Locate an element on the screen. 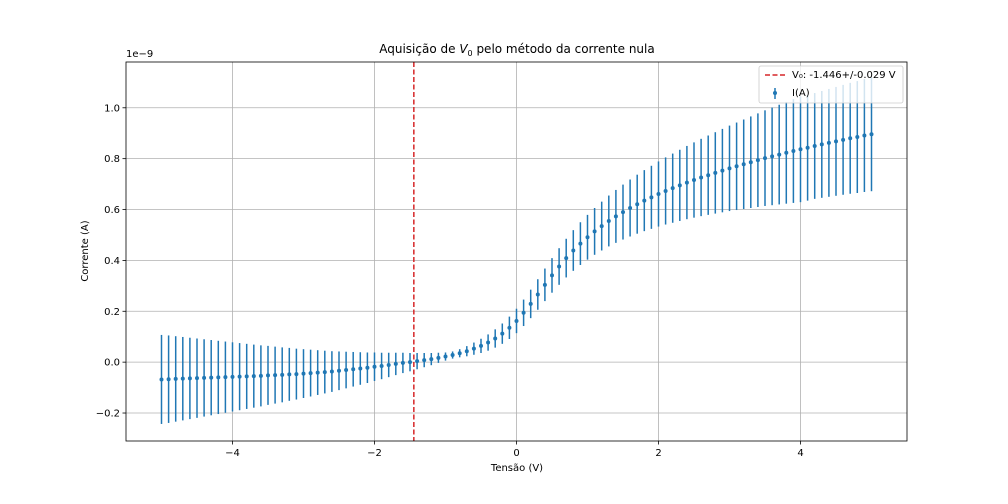 This screenshot has height=504, width=1008. x-tick-label: 2 is located at coordinates (658, 453).